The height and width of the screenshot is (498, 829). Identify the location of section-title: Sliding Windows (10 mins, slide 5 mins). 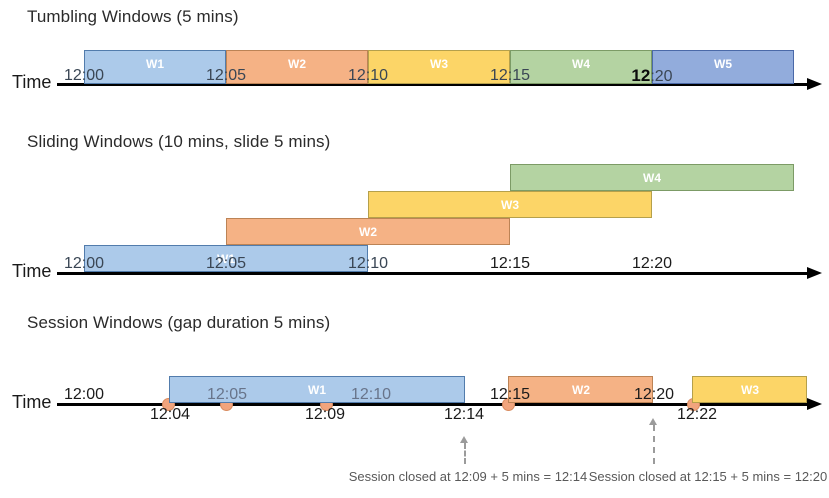
(179, 141).